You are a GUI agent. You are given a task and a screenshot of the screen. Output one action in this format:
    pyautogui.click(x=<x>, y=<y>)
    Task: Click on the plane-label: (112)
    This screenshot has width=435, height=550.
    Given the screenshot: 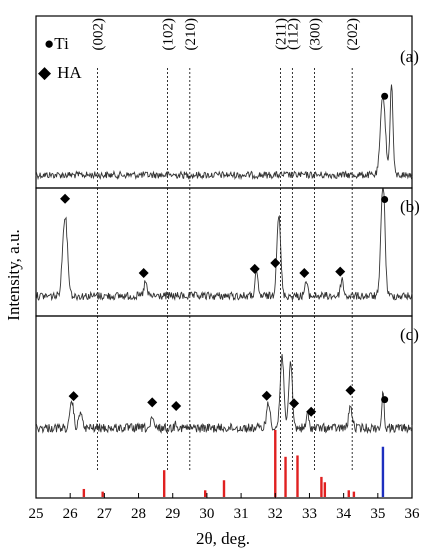 What is the action you would take?
    pyautogui.click(x=293, y=34)
    